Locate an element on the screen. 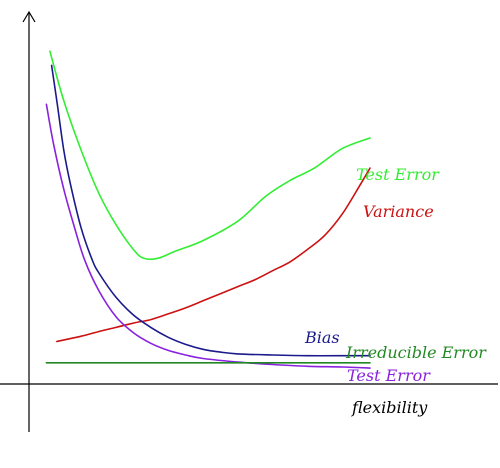 The height and width of the screenshot is (468, 500). bias-curve-label: Bias is located at coordinates (322, 337).